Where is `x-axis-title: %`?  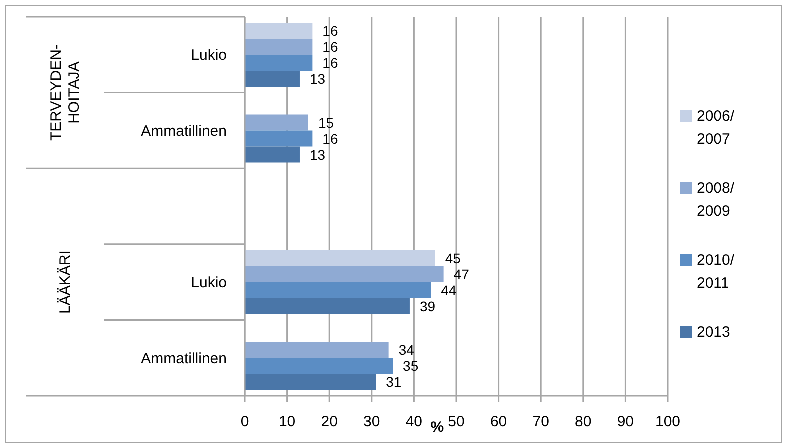
x-axis-title: % is located at coordinates (437, 427).